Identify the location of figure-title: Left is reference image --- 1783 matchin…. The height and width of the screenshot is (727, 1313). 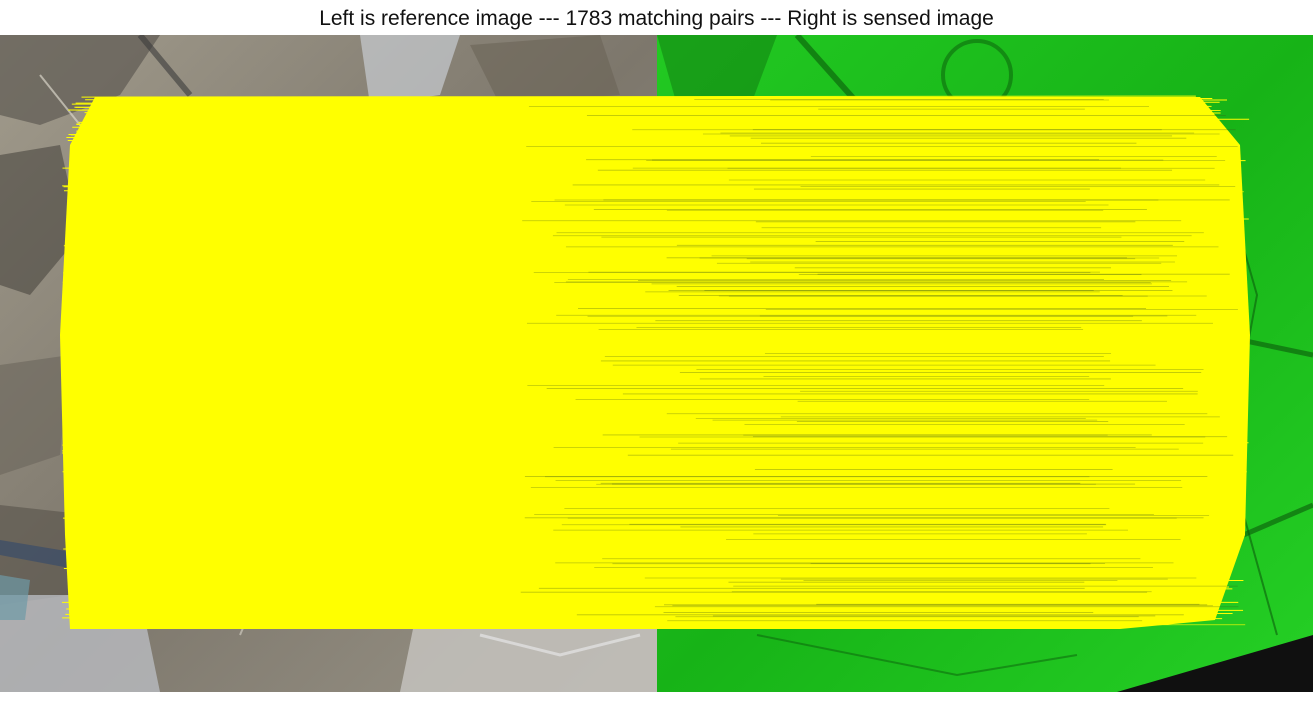
(656, 19).